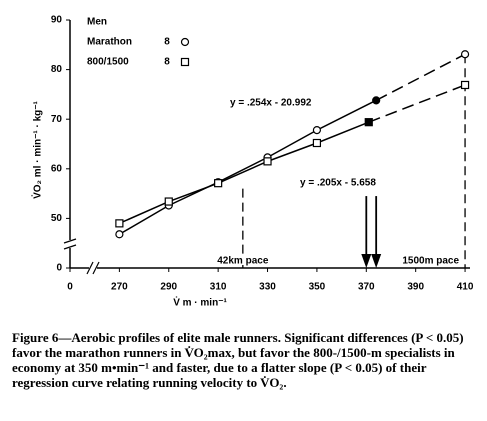  What do you see at coordinates (37, 149) in the screenshot?
I see `y-axis-title: V̇O₂ ml · min⁻¹ · kg⁻¹` at bounding box center [37, 149].